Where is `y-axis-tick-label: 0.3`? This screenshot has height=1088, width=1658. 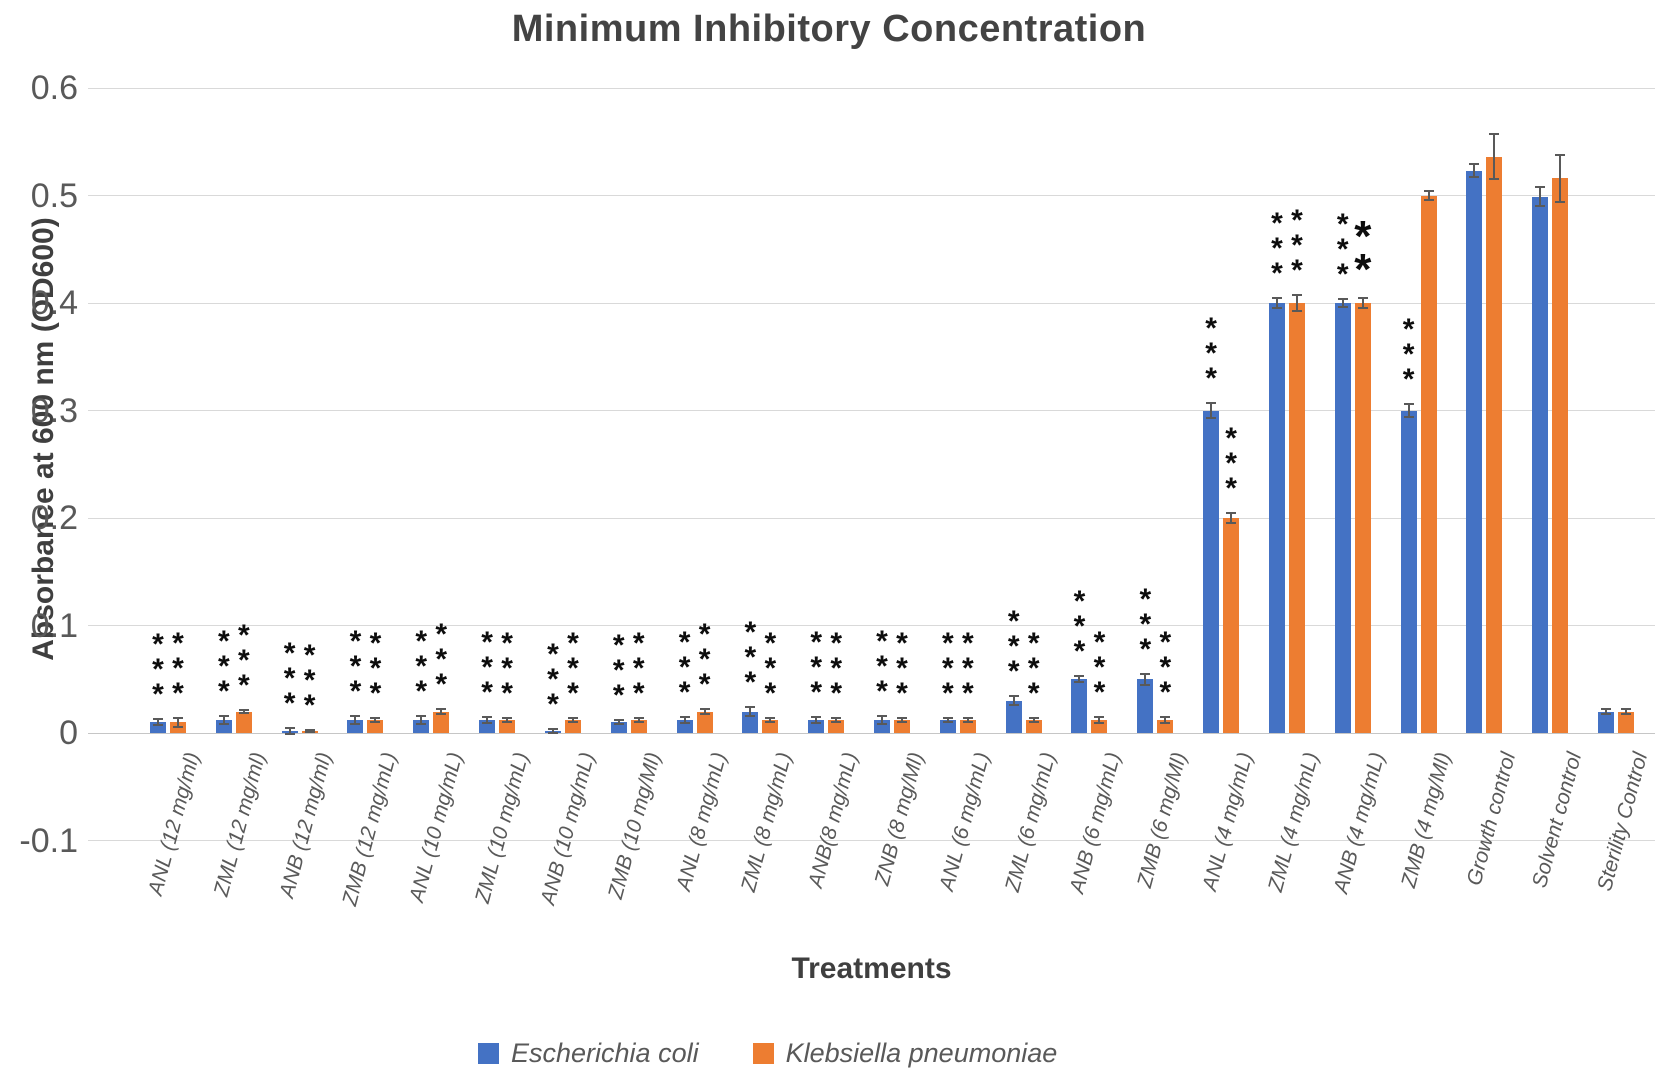 y-axis-tick-label: 0.3 is located at coordinates (54, 410).